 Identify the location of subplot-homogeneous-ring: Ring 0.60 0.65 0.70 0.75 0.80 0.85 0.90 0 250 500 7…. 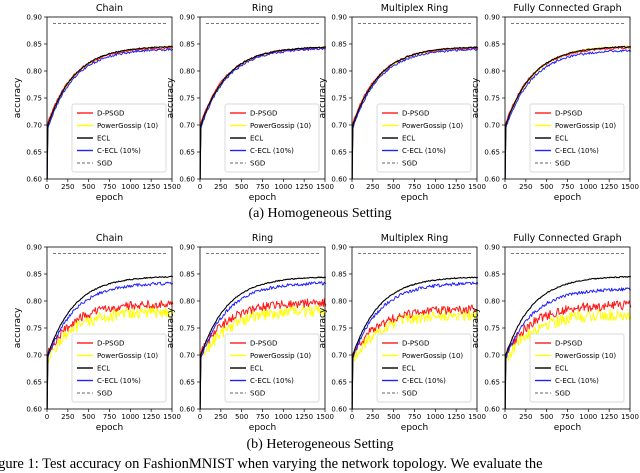
(250, 103).